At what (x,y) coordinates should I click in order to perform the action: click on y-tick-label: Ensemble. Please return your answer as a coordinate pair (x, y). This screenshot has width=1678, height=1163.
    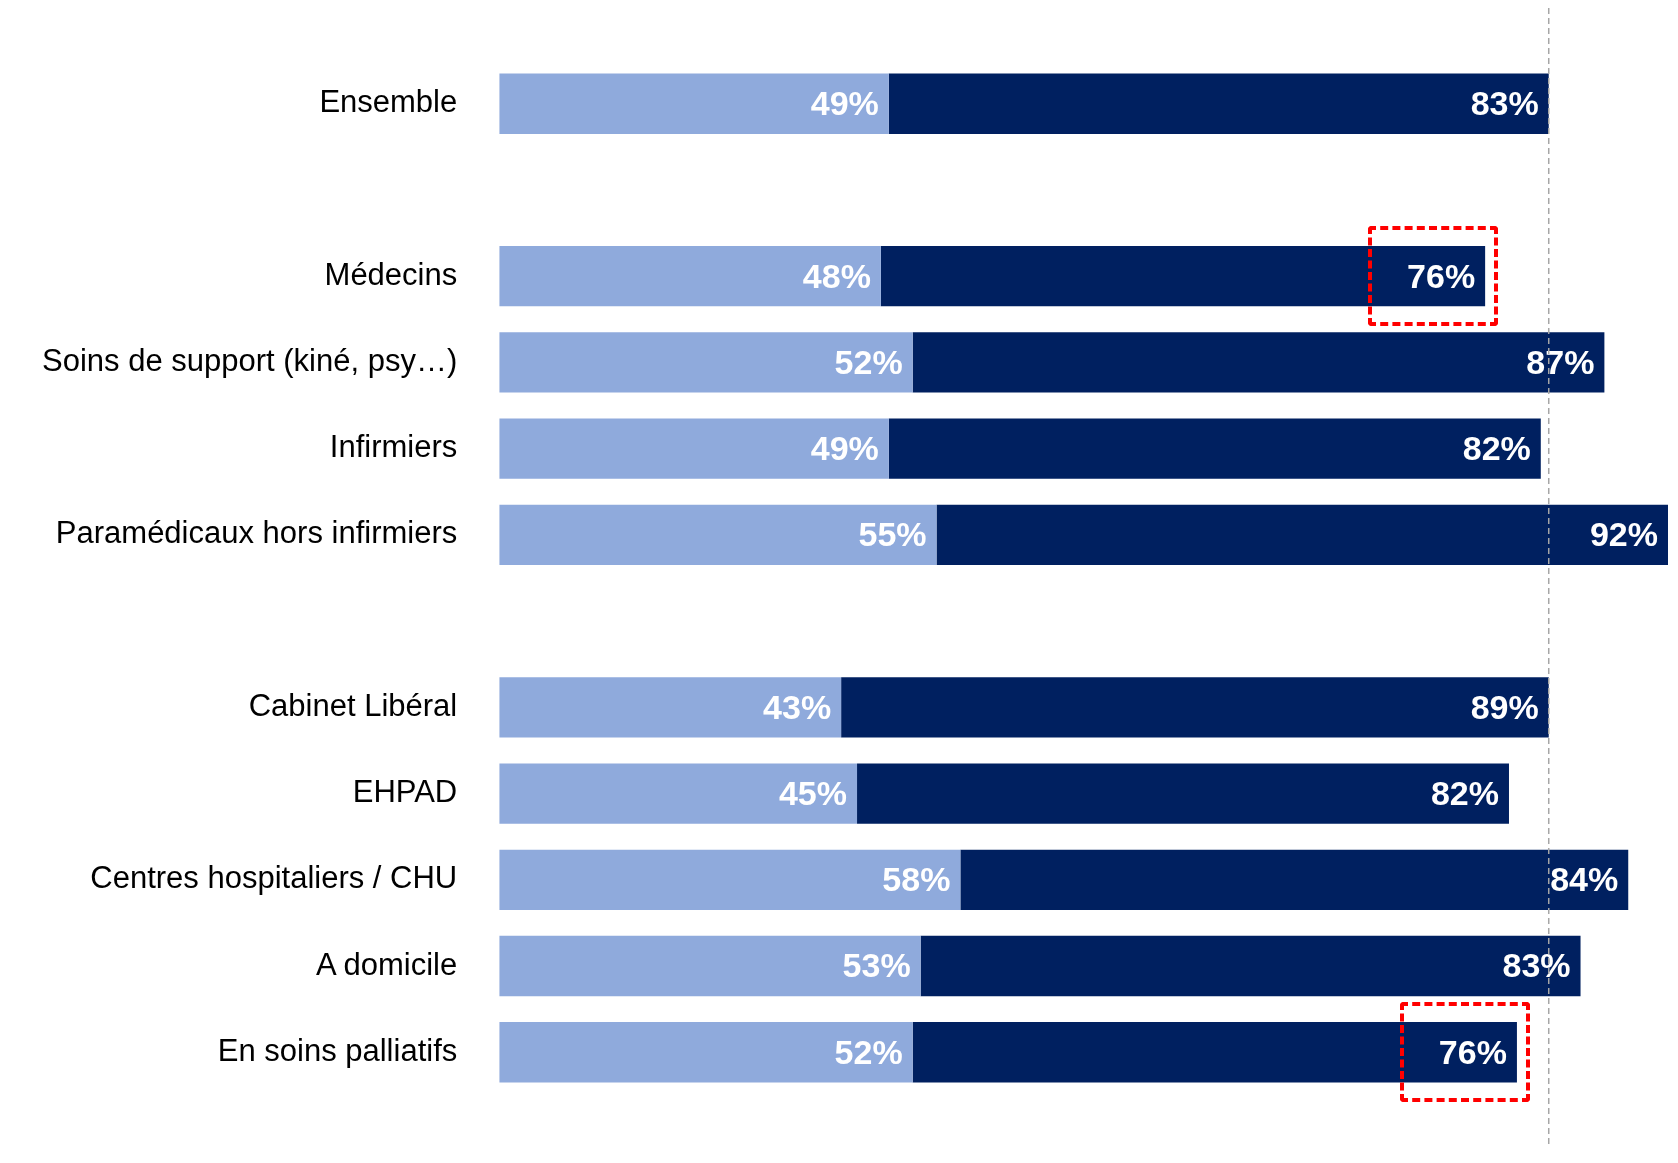
    Looking at the image, I should click on (388, 102).